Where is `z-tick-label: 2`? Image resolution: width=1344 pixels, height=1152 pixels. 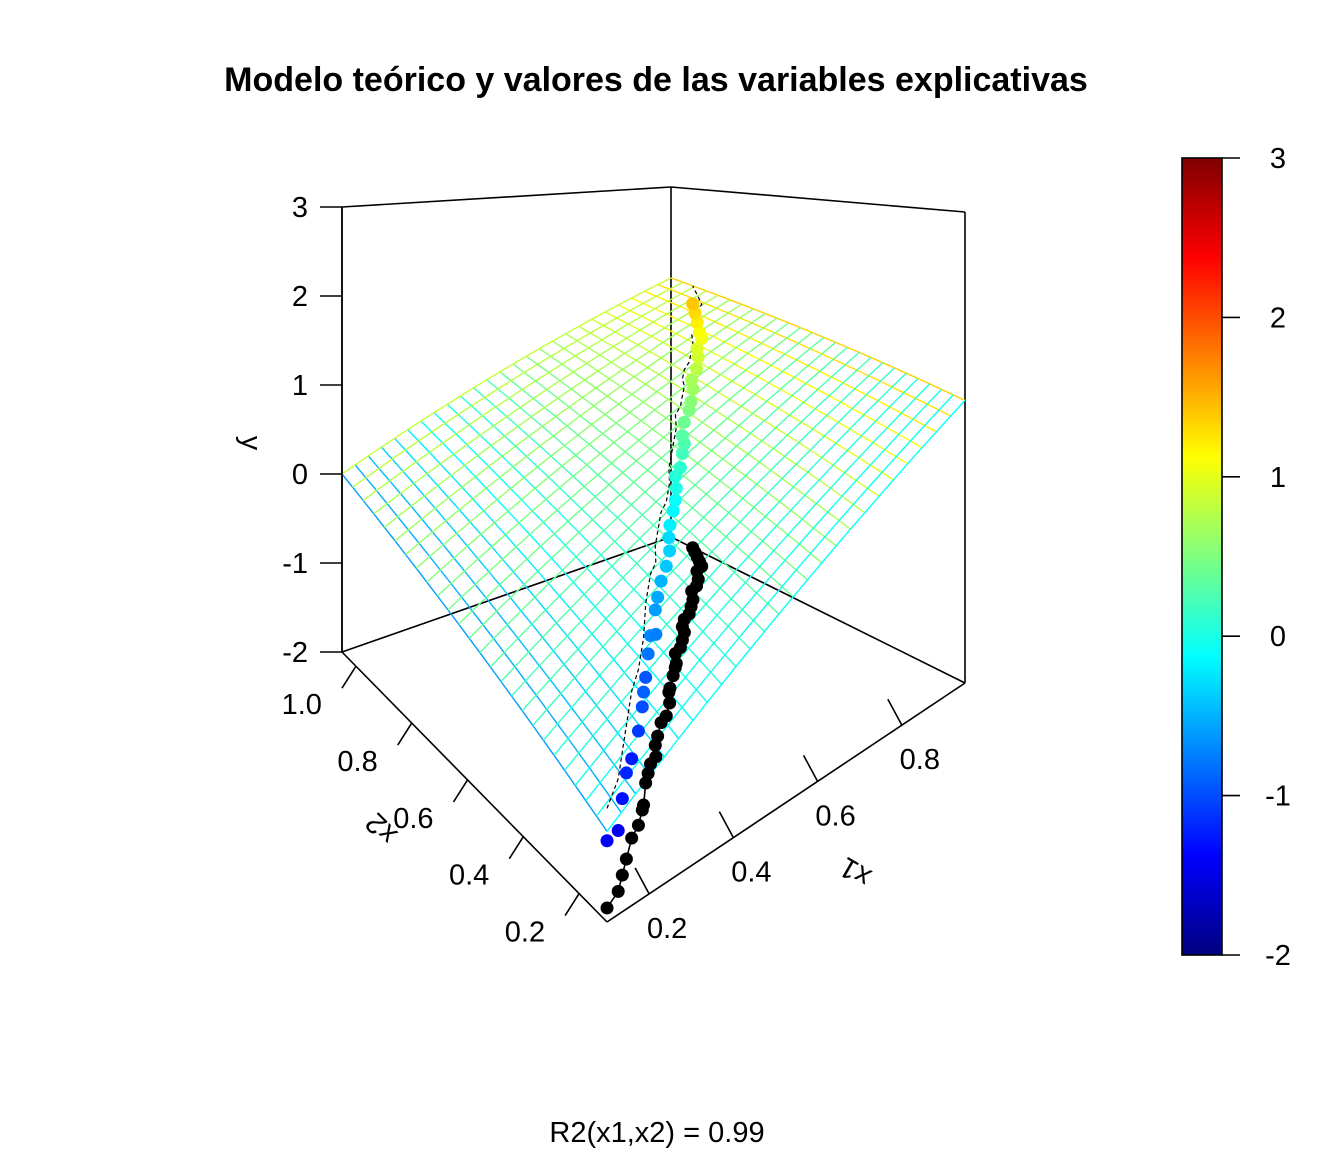
z-tick-label: 2 is located at coordinates (300, 297).